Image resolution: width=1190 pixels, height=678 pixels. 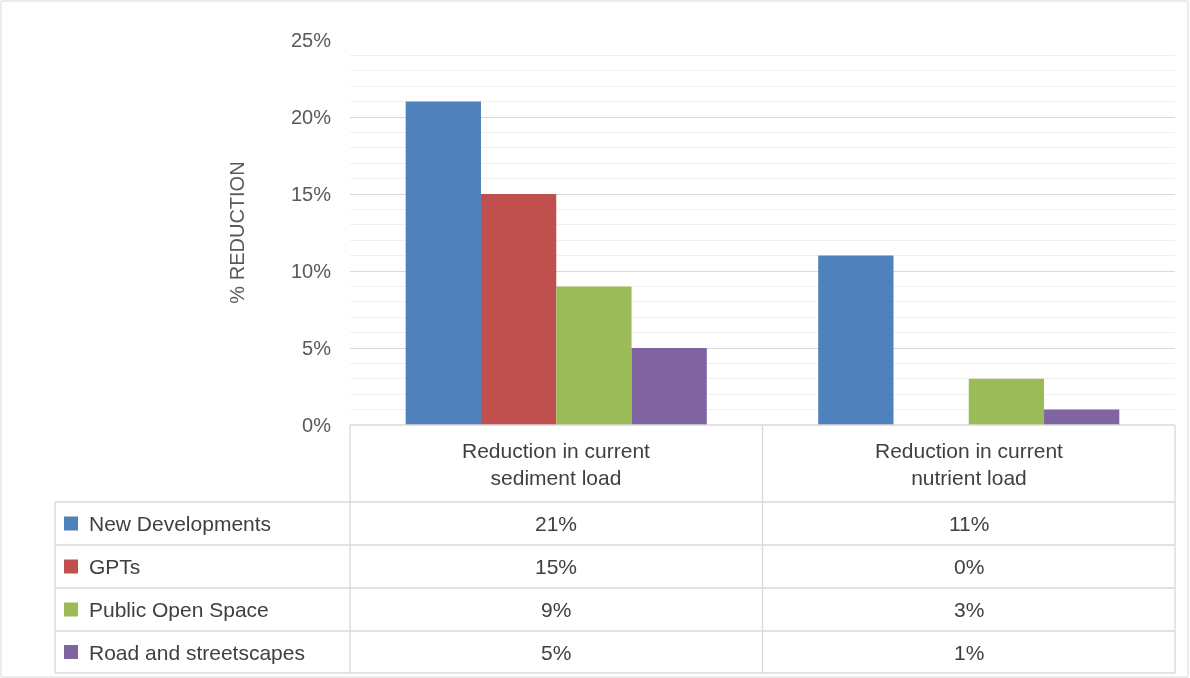 What do you see at coordinates (556, 464) in the screenshot?
I see `x-tick-label: Reduction in current sediment load` at bounding box center [556, 464].